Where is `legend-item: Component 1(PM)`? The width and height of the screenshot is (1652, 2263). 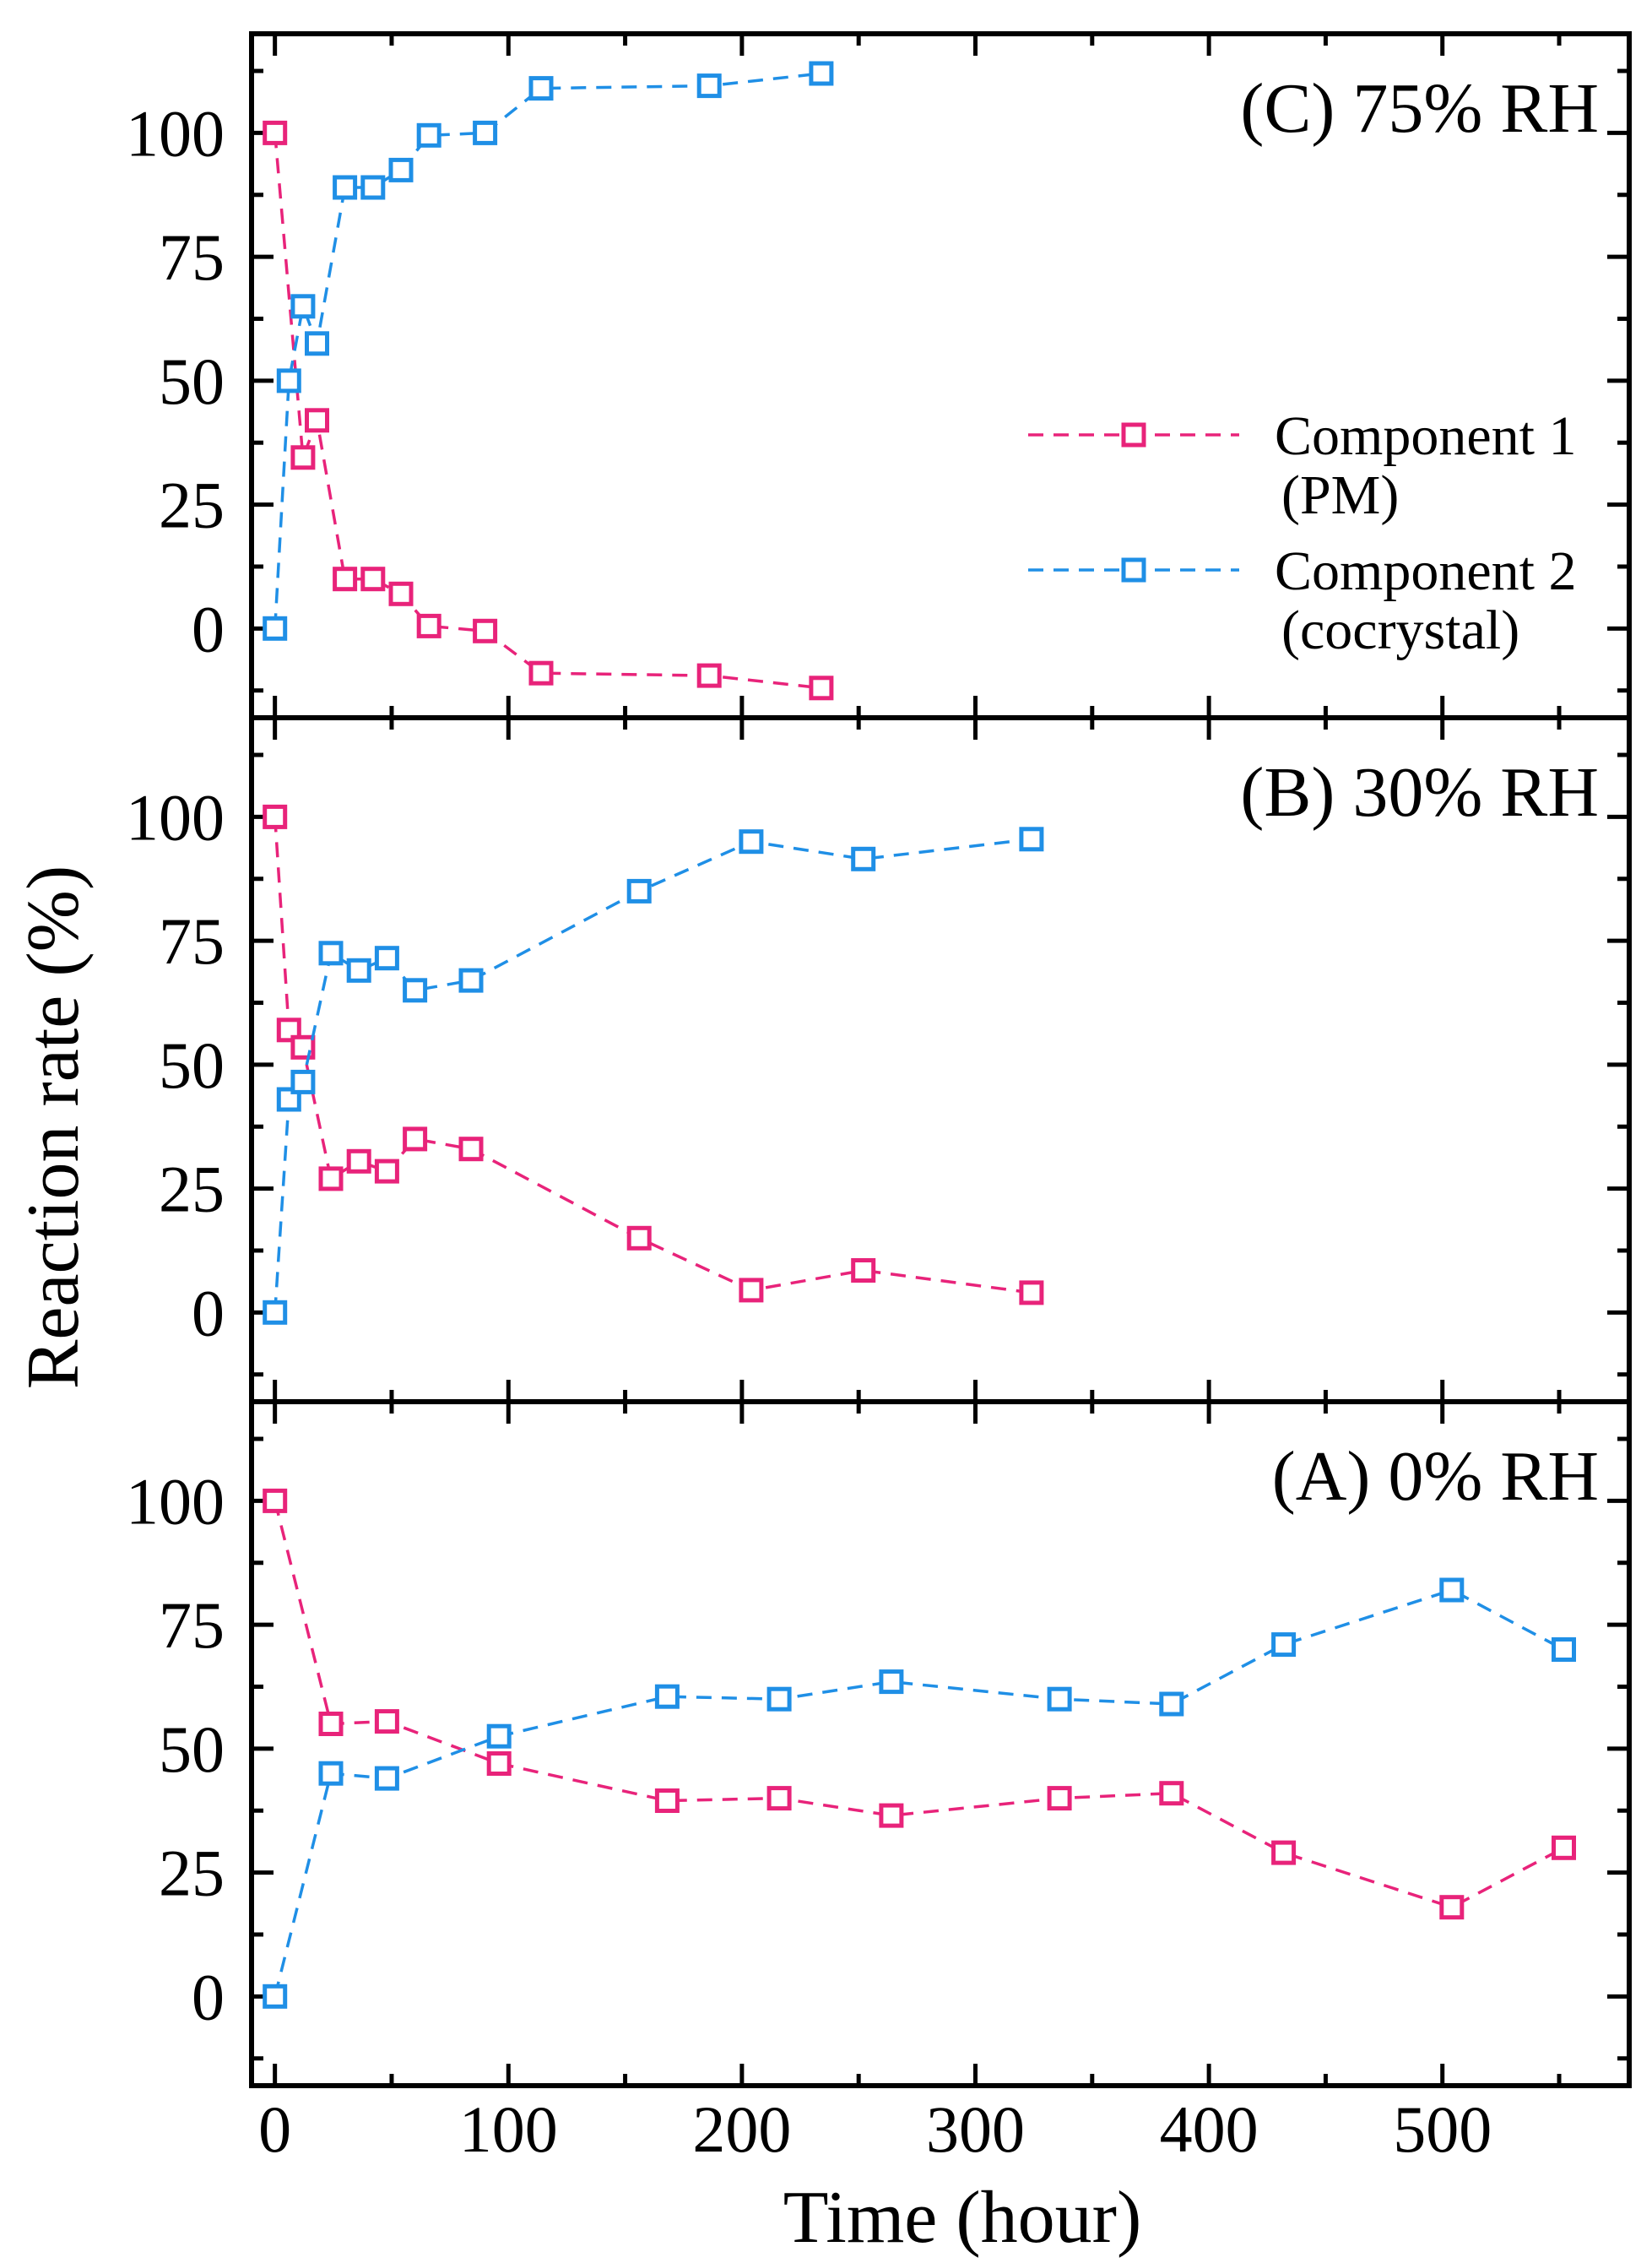
legend-item: Component 1(PM) is located at coordinates (1302, 465).